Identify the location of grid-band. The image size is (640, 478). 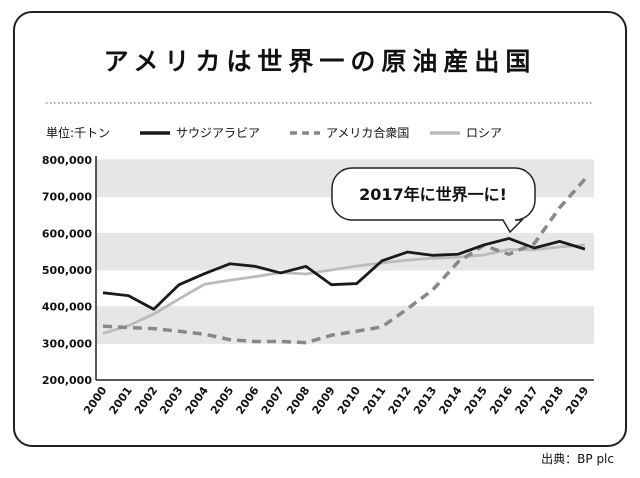
(345, 325).